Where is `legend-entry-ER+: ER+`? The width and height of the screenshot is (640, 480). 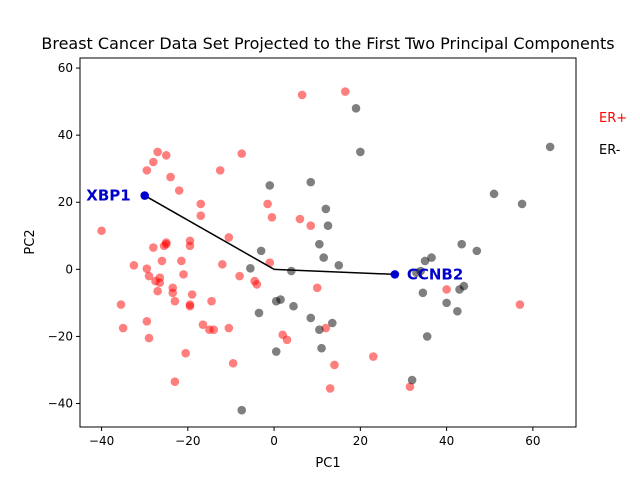 legend-entry-ER+: ER+ is located at coordinates (613, 118).